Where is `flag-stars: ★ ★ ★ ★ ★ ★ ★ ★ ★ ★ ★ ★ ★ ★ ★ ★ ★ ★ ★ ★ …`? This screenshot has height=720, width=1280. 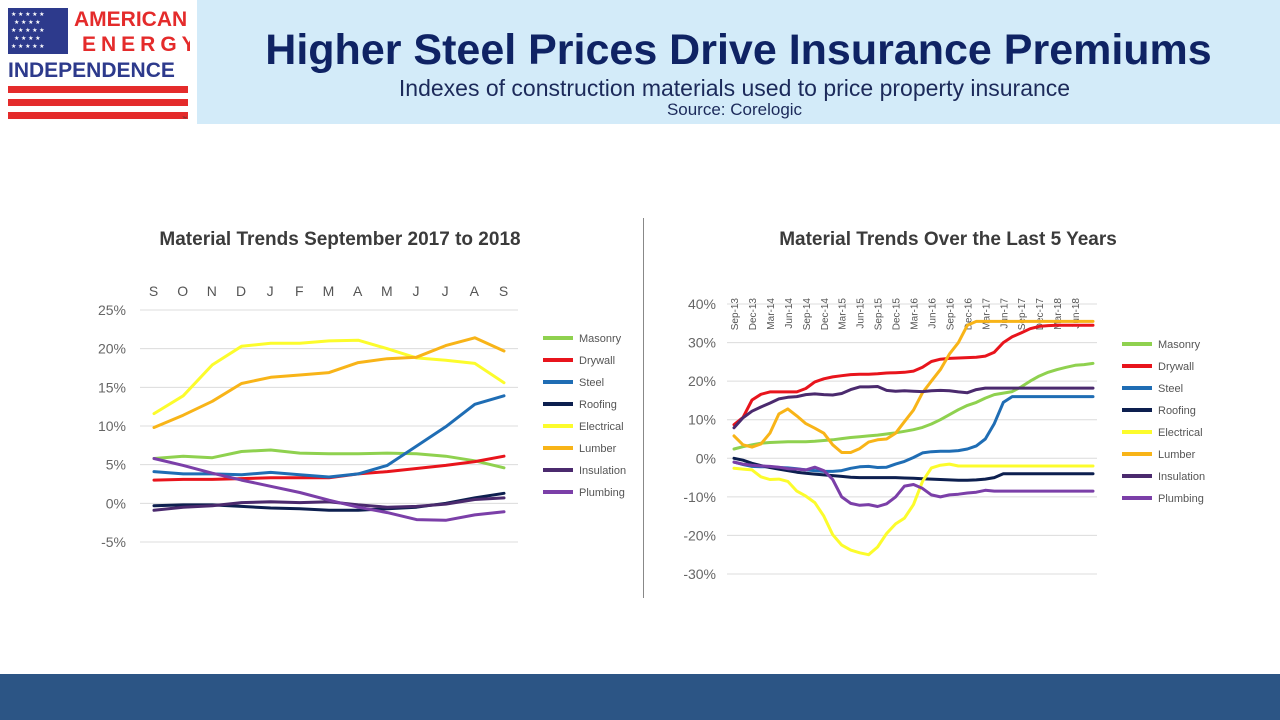 flag-stars: ★ ★ ★ ★ ★ ★ ★ ★ ★ ★ ★ ★ ★ ★ ★ ★ ★ ★ ★ ★ … is located at coordinates (28, 30).